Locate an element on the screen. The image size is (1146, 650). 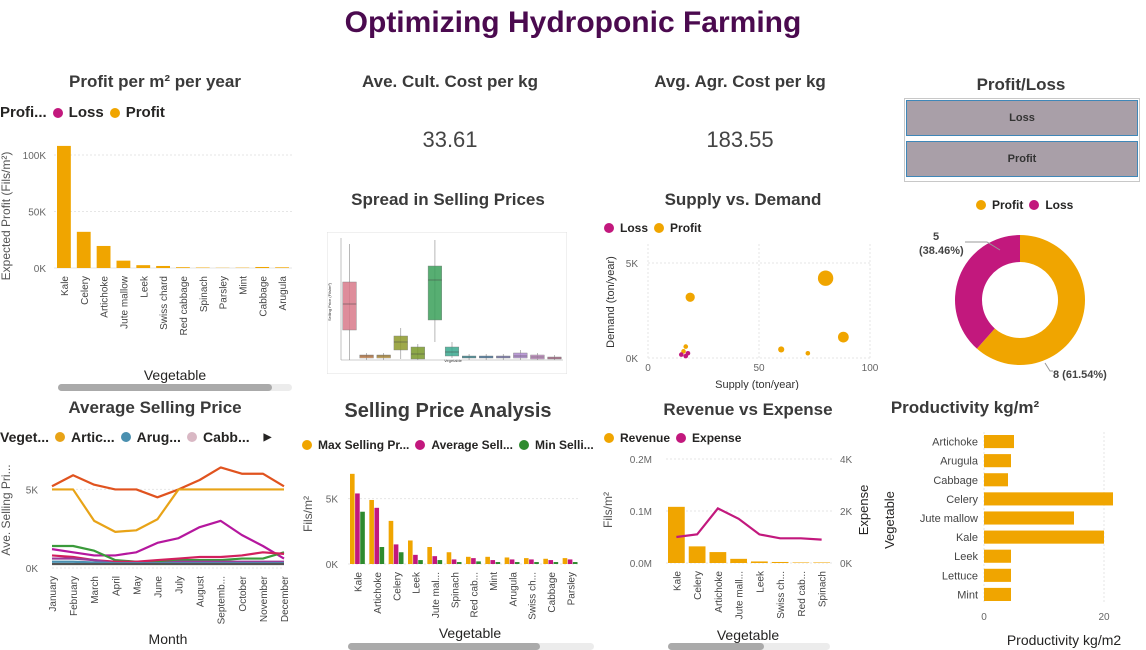
slicer-option-profit: Profit is located at coordinates (1022, 159).